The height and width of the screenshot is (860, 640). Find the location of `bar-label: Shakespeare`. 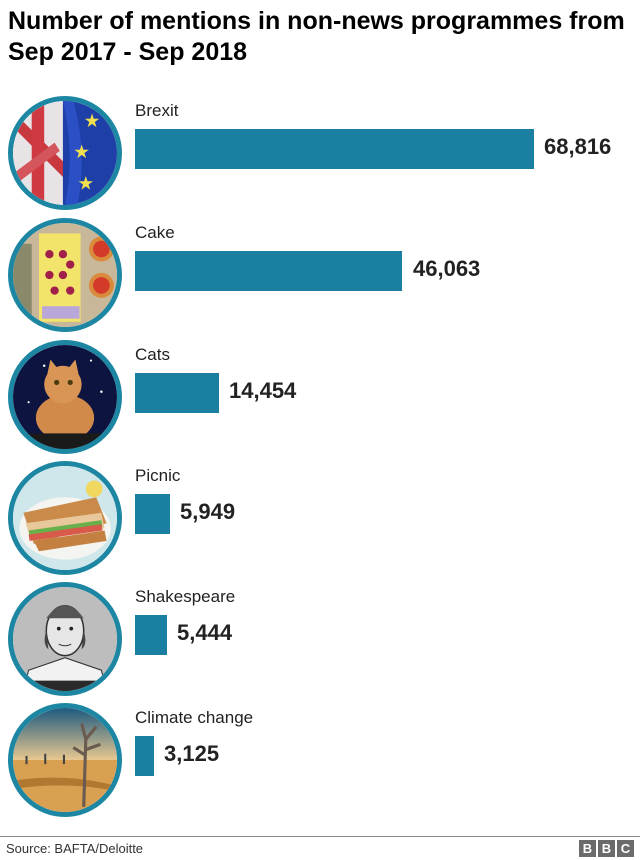

bar-label: Shakespeare is located at coordinates (185, 596).